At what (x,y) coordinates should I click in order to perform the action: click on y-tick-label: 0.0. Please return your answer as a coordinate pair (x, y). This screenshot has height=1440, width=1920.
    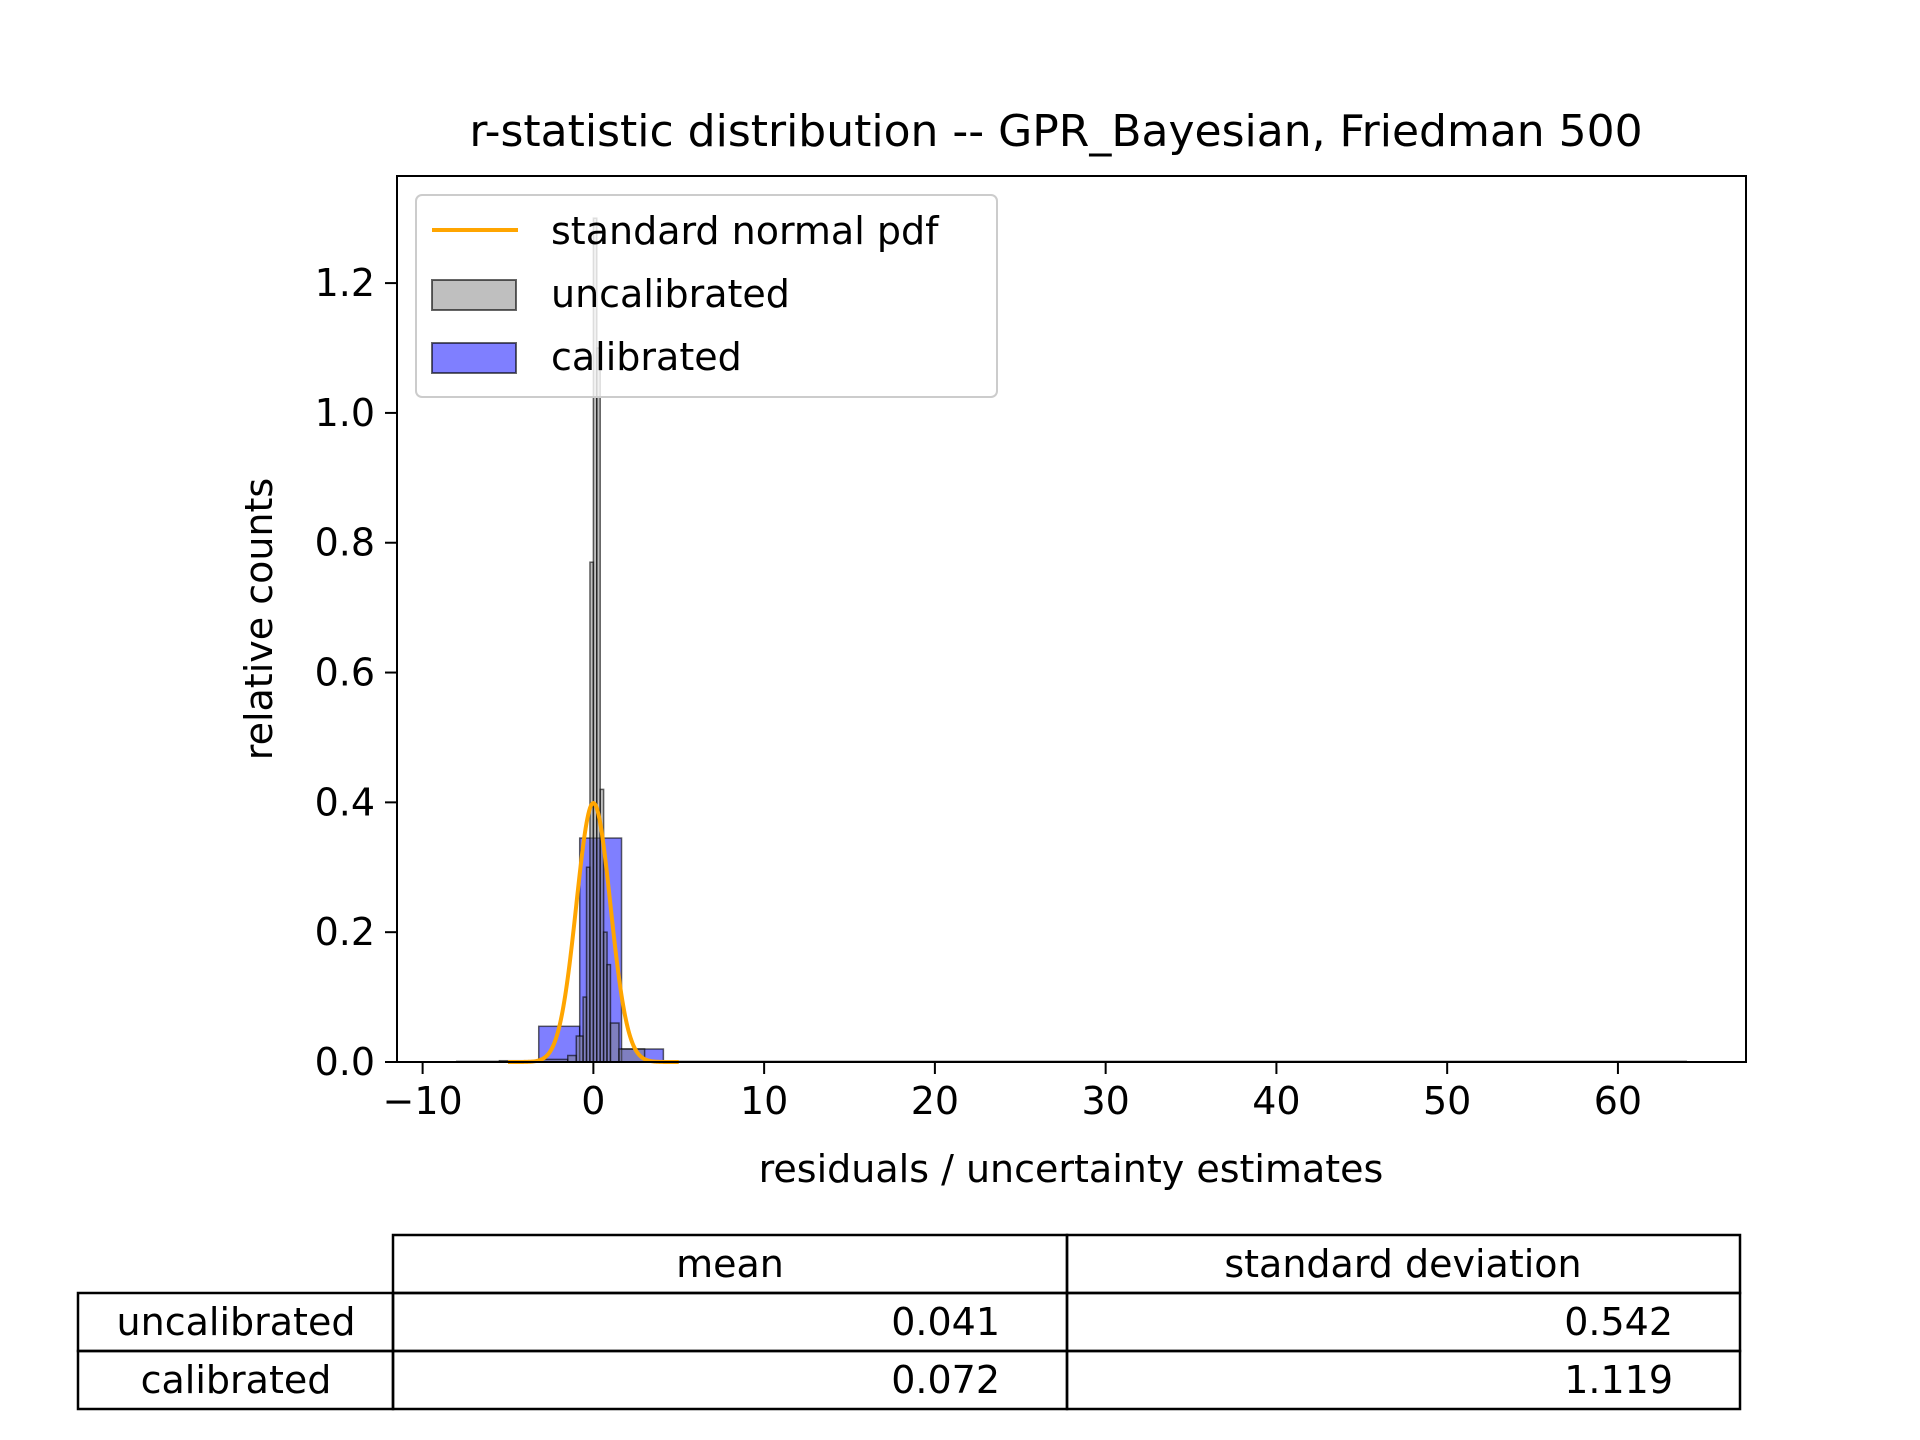
    Looking at the image, I should click on (345, 1062).